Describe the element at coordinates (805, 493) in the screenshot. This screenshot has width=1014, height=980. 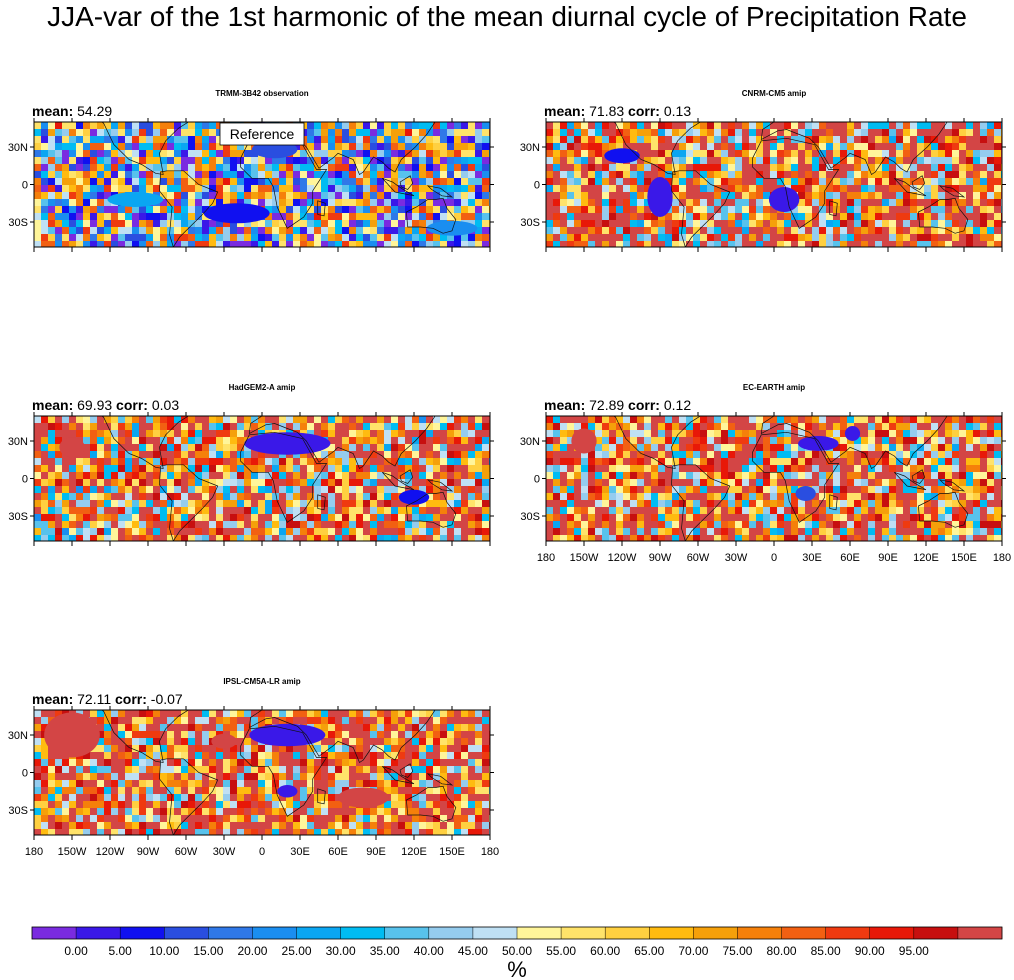
I see `field-feature` at that location.